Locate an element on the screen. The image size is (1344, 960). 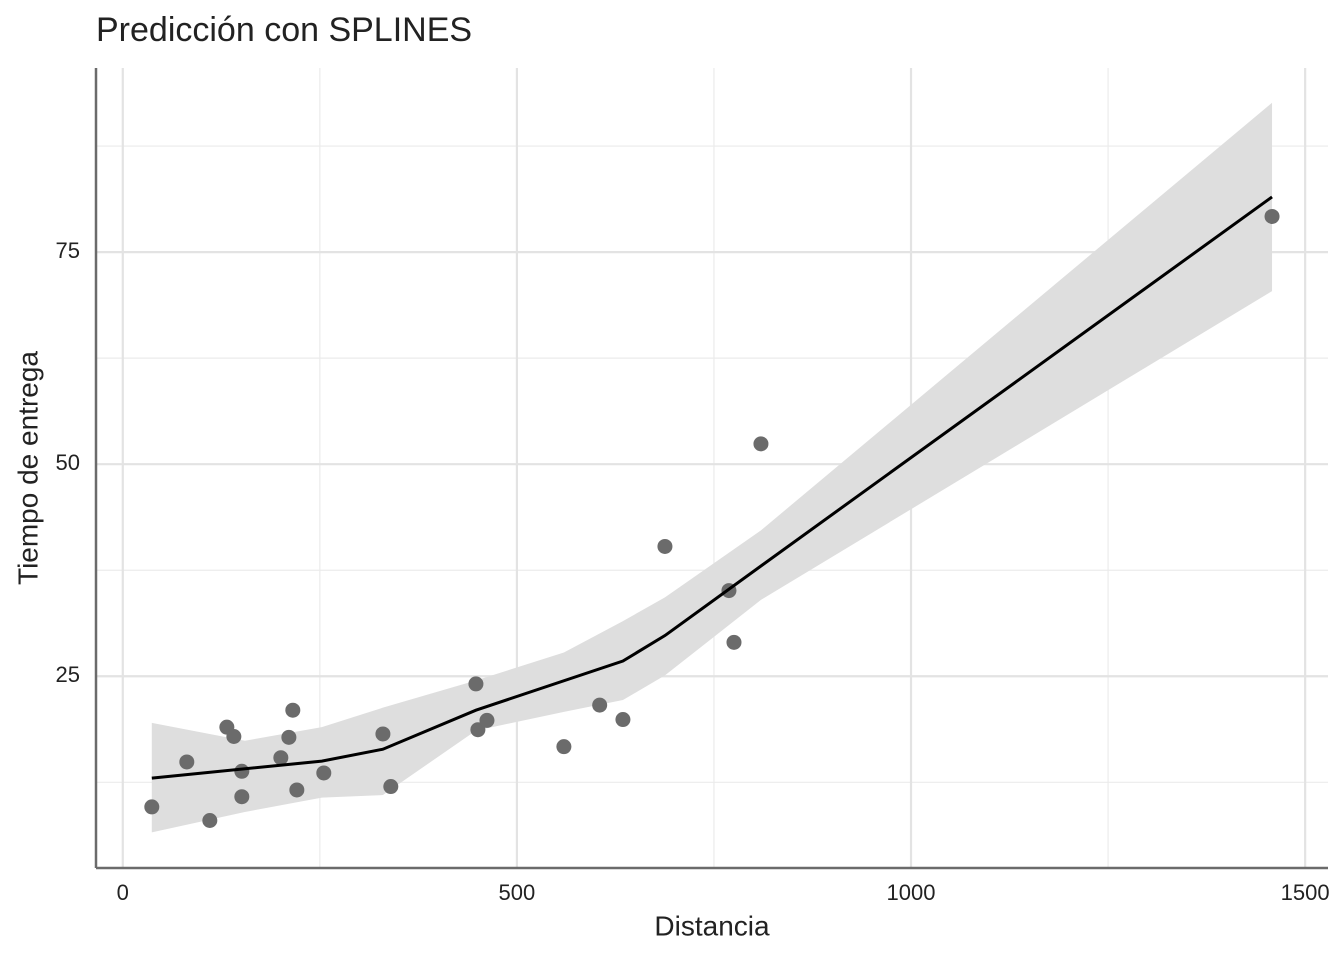
chart-title: Predicción con SPLINES is located at coordinates (284, 30).